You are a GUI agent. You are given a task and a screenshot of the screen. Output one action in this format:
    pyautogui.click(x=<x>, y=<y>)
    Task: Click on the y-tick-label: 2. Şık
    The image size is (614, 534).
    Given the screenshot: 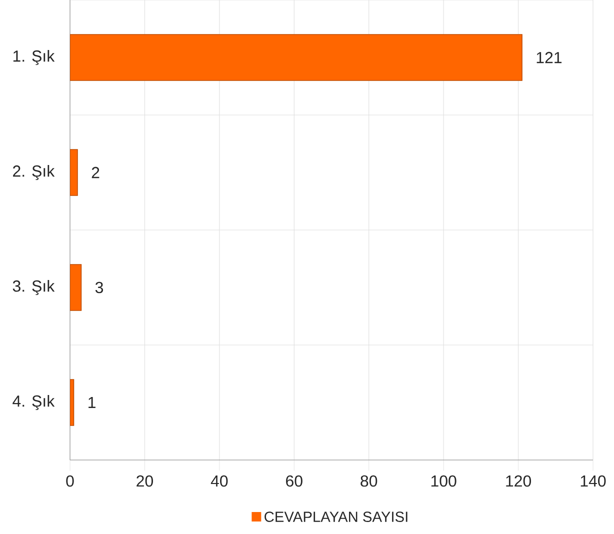 What is the action you would take?
    pyautogui.click(x=34, y=172)
    